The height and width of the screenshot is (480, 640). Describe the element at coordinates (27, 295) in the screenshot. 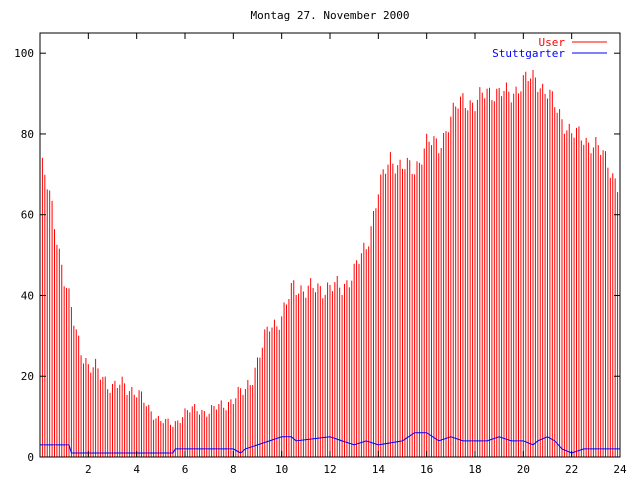

I see `y-tick-label: 40` at that location.